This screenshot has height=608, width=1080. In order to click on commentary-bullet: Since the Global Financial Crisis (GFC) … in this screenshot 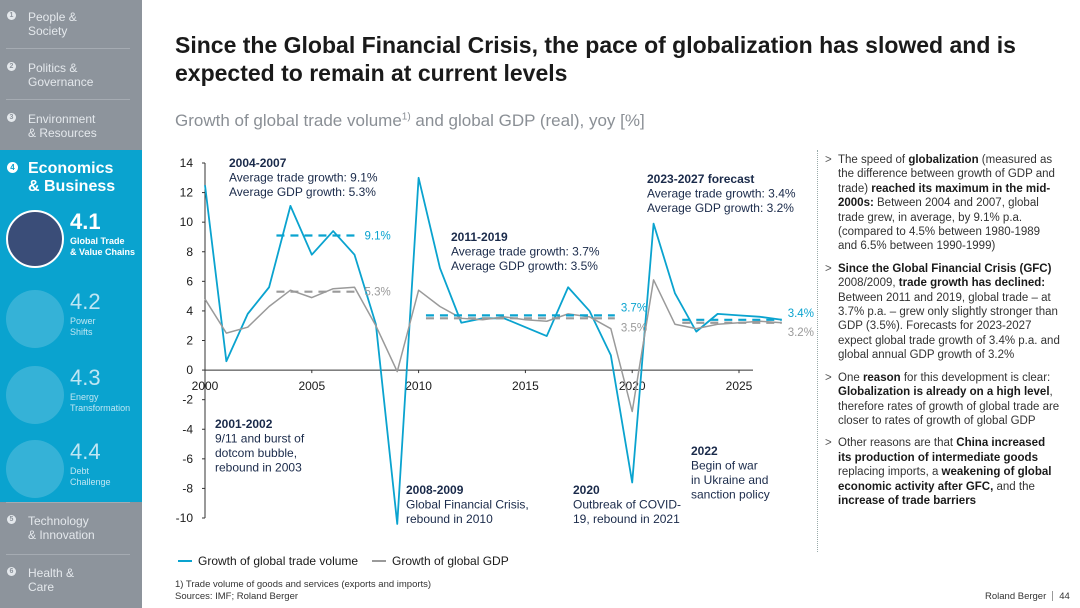, I will do `click(942, 312)`.